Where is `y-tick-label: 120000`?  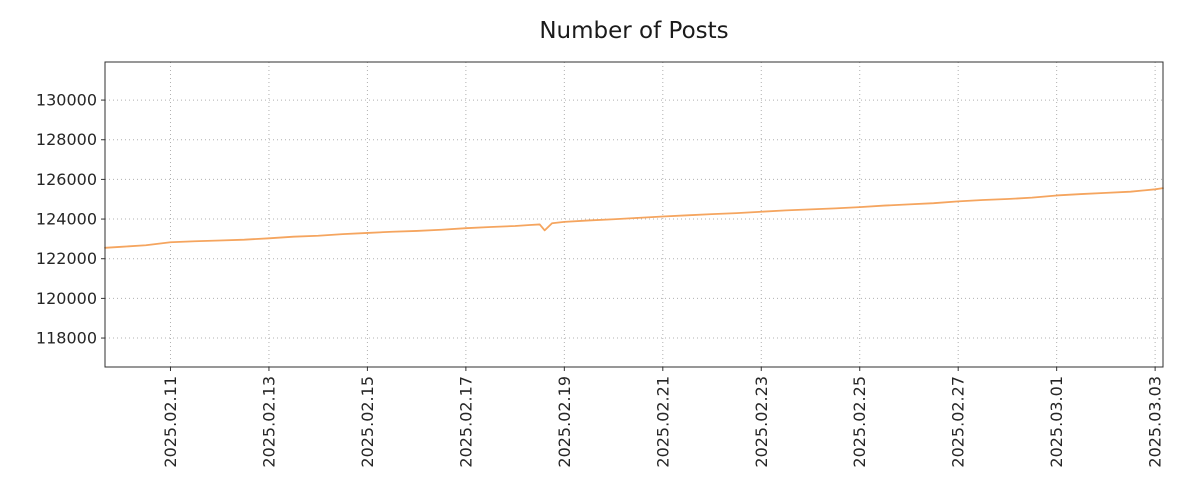
y-tick-label: 120000 is located at coordinates (66, 298).